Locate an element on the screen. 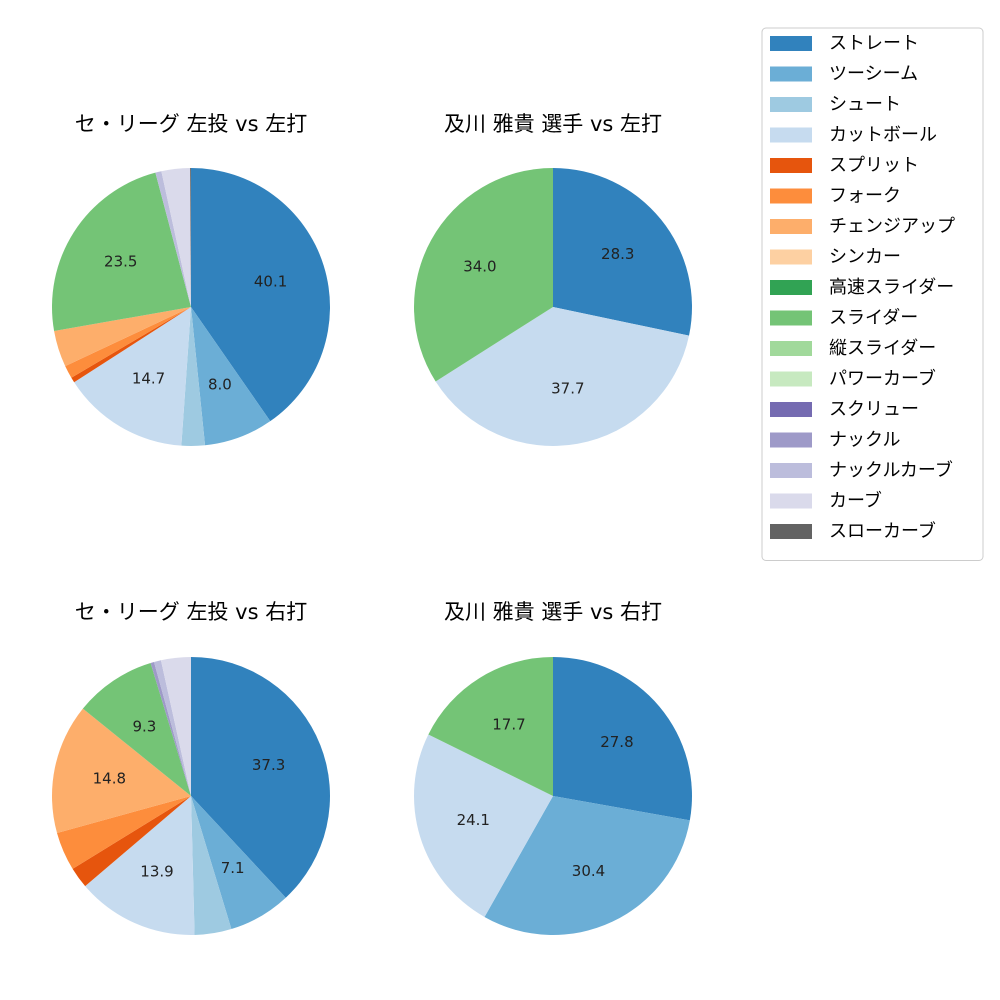 The height and width of the screenshot is (1000, 1000). legend-frame is located at coordinates (872, 294).